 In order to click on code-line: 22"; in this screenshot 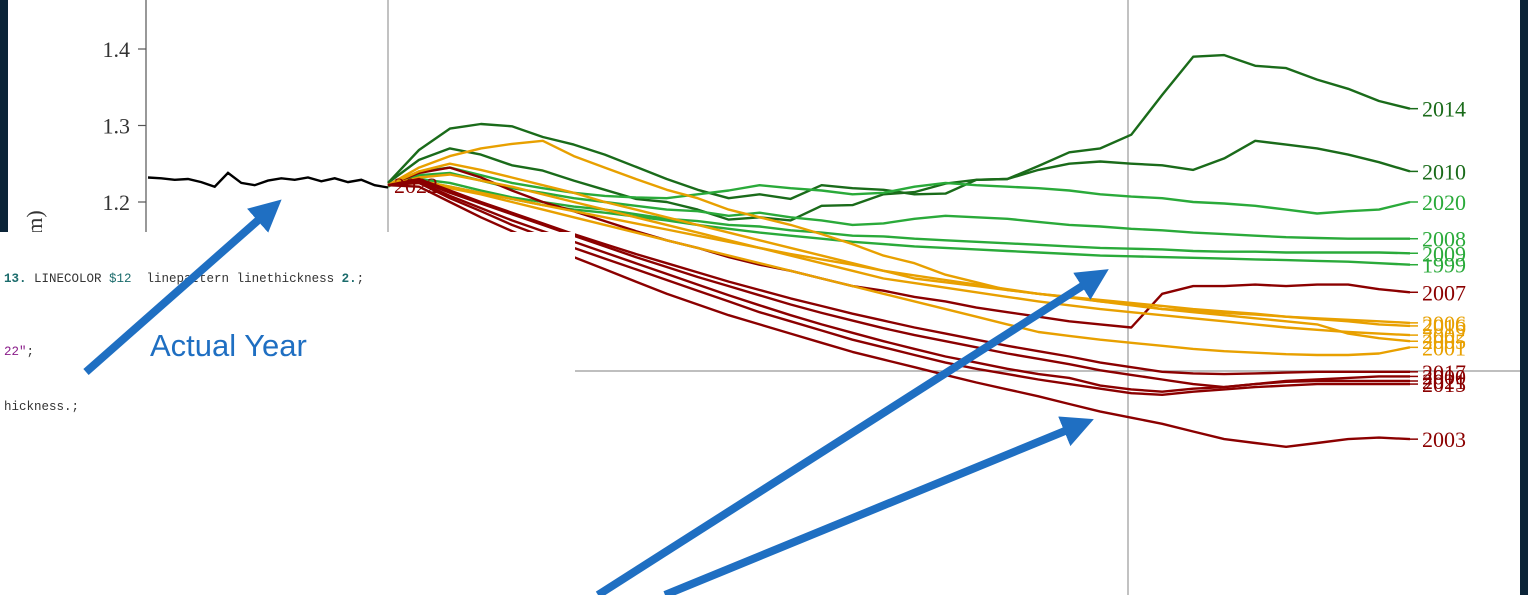, I will do `click(19, 352)`.